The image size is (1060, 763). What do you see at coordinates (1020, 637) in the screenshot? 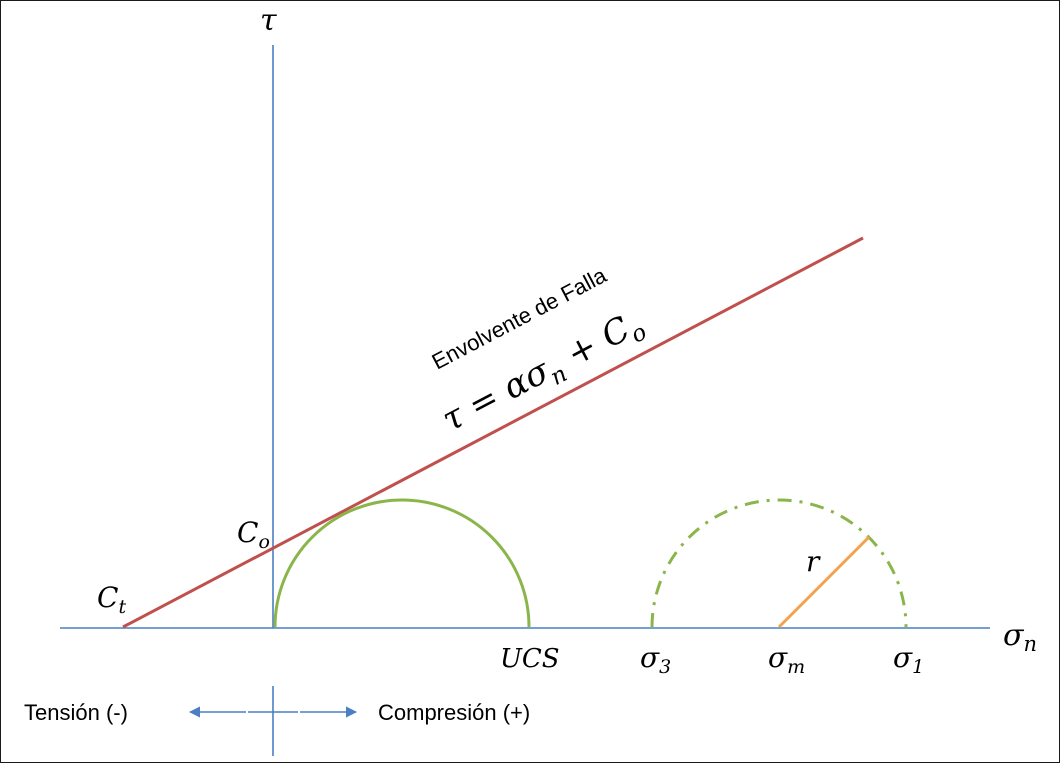
I see `sigma-n-axis-label: σn` at bounding box center [1020, 637].